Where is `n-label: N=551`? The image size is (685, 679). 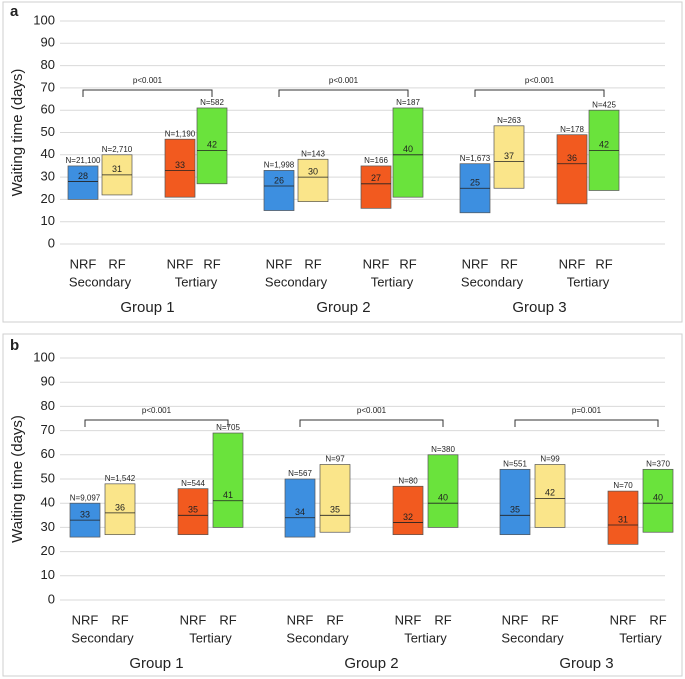 n-label: N=551 is located at coordinates (515, 463).